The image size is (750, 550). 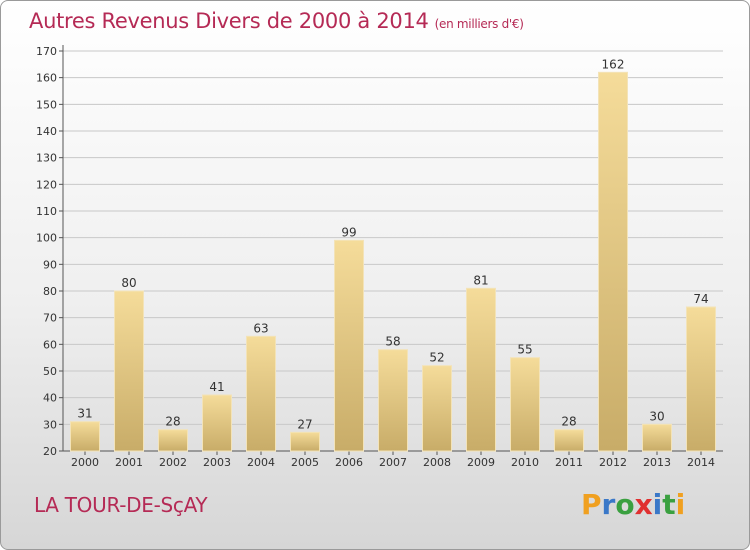 What do you see at coordinates (46, 104) in the screenshot?
I see `y-tick-label: 150` at bounding box center [46, 104].